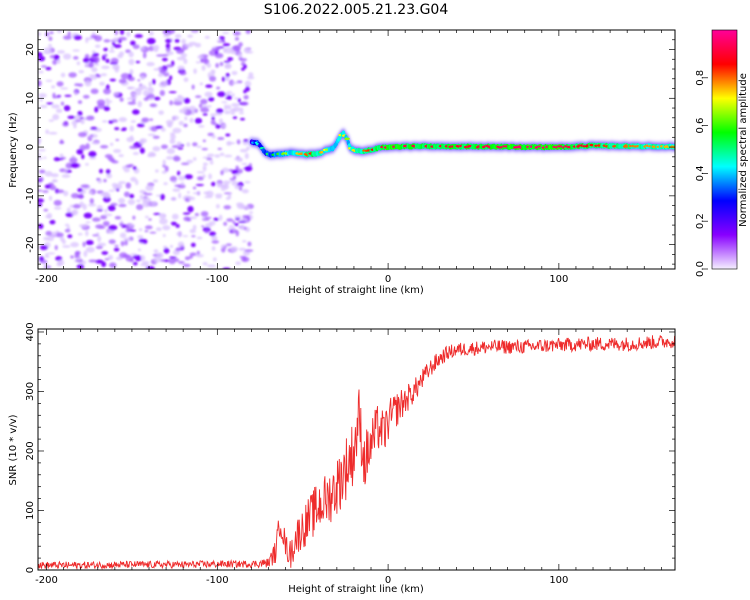  What do you see at coordinates (30, 196) in the screenshot?
I see `spectrogram-y-tick-label: -10` at bounding box center [30, 196].